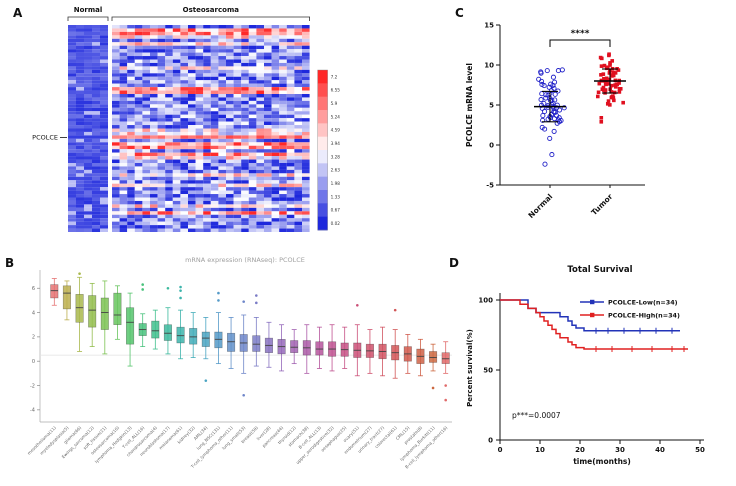 This screenshot has height=486, width=736. Describe the element at coordinates (594, 325) in the screenshot. I see `survival-curve-high` at that location.